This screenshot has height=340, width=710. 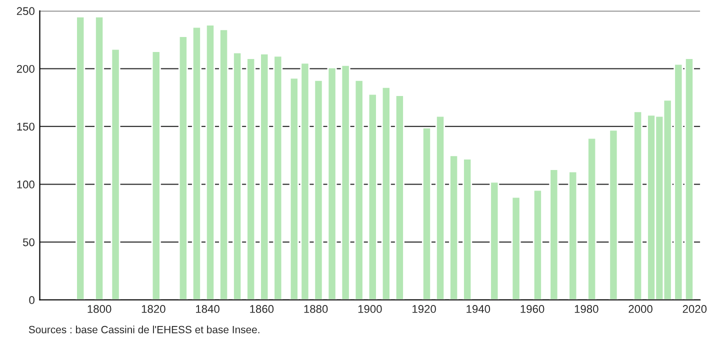 I want to click on x-tick-label: 1880, so click(x=316, y=309).